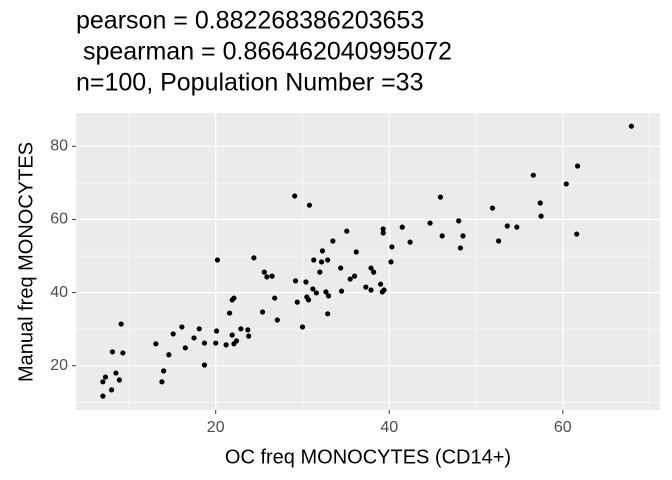 The image size is (672, 480). What do you see at coordinates (264, 52) in the screenshot?
I see `chart-title-line: spearman = 0.866462040995072` at bounding box center [264, 52].